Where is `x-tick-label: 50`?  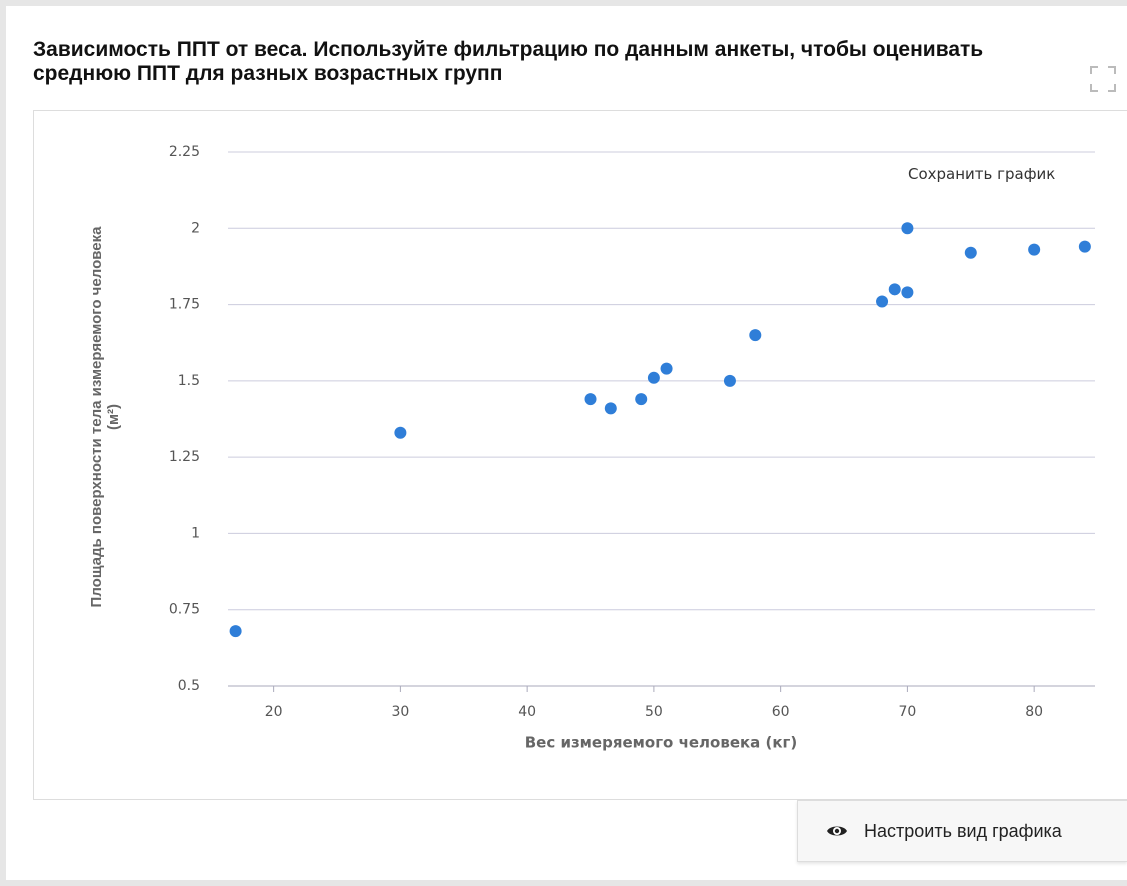 x-tick-label: 50 is located at coordinates (654, 712).